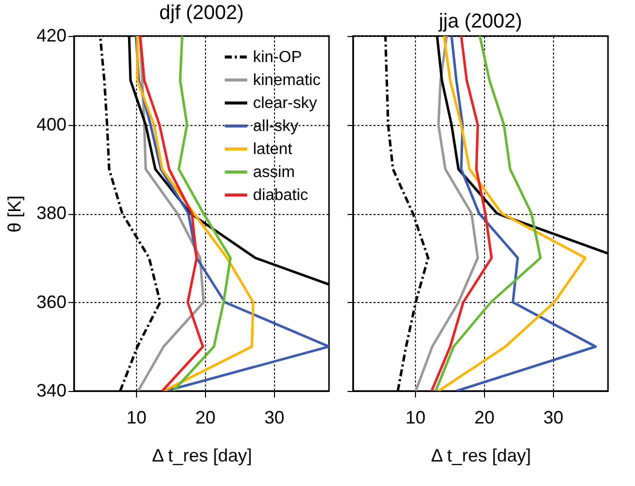 The image size is (635, 486). I want to click on y-tick-label: 400, so click(51, 124).